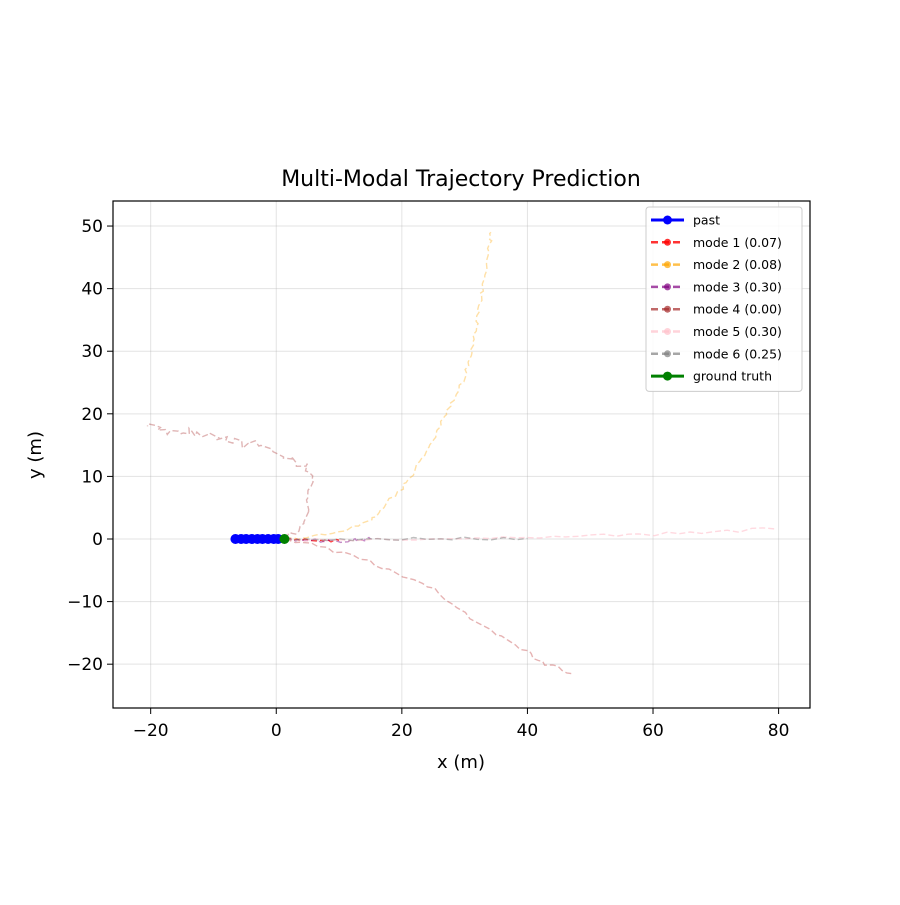 The image size is (900, 905). I want to click on legend-box, so click(724, 299).